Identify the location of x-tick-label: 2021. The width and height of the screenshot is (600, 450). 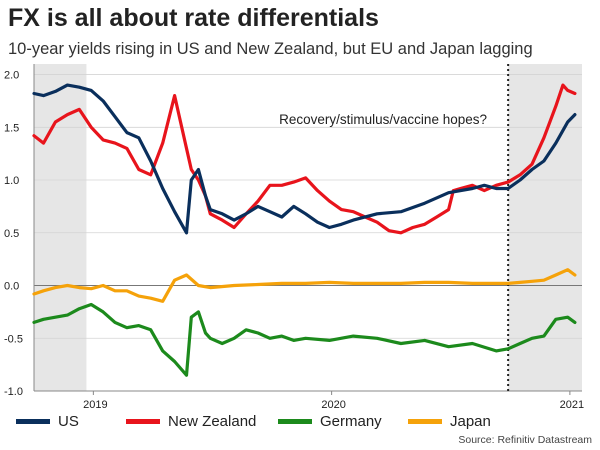
(572, 405).